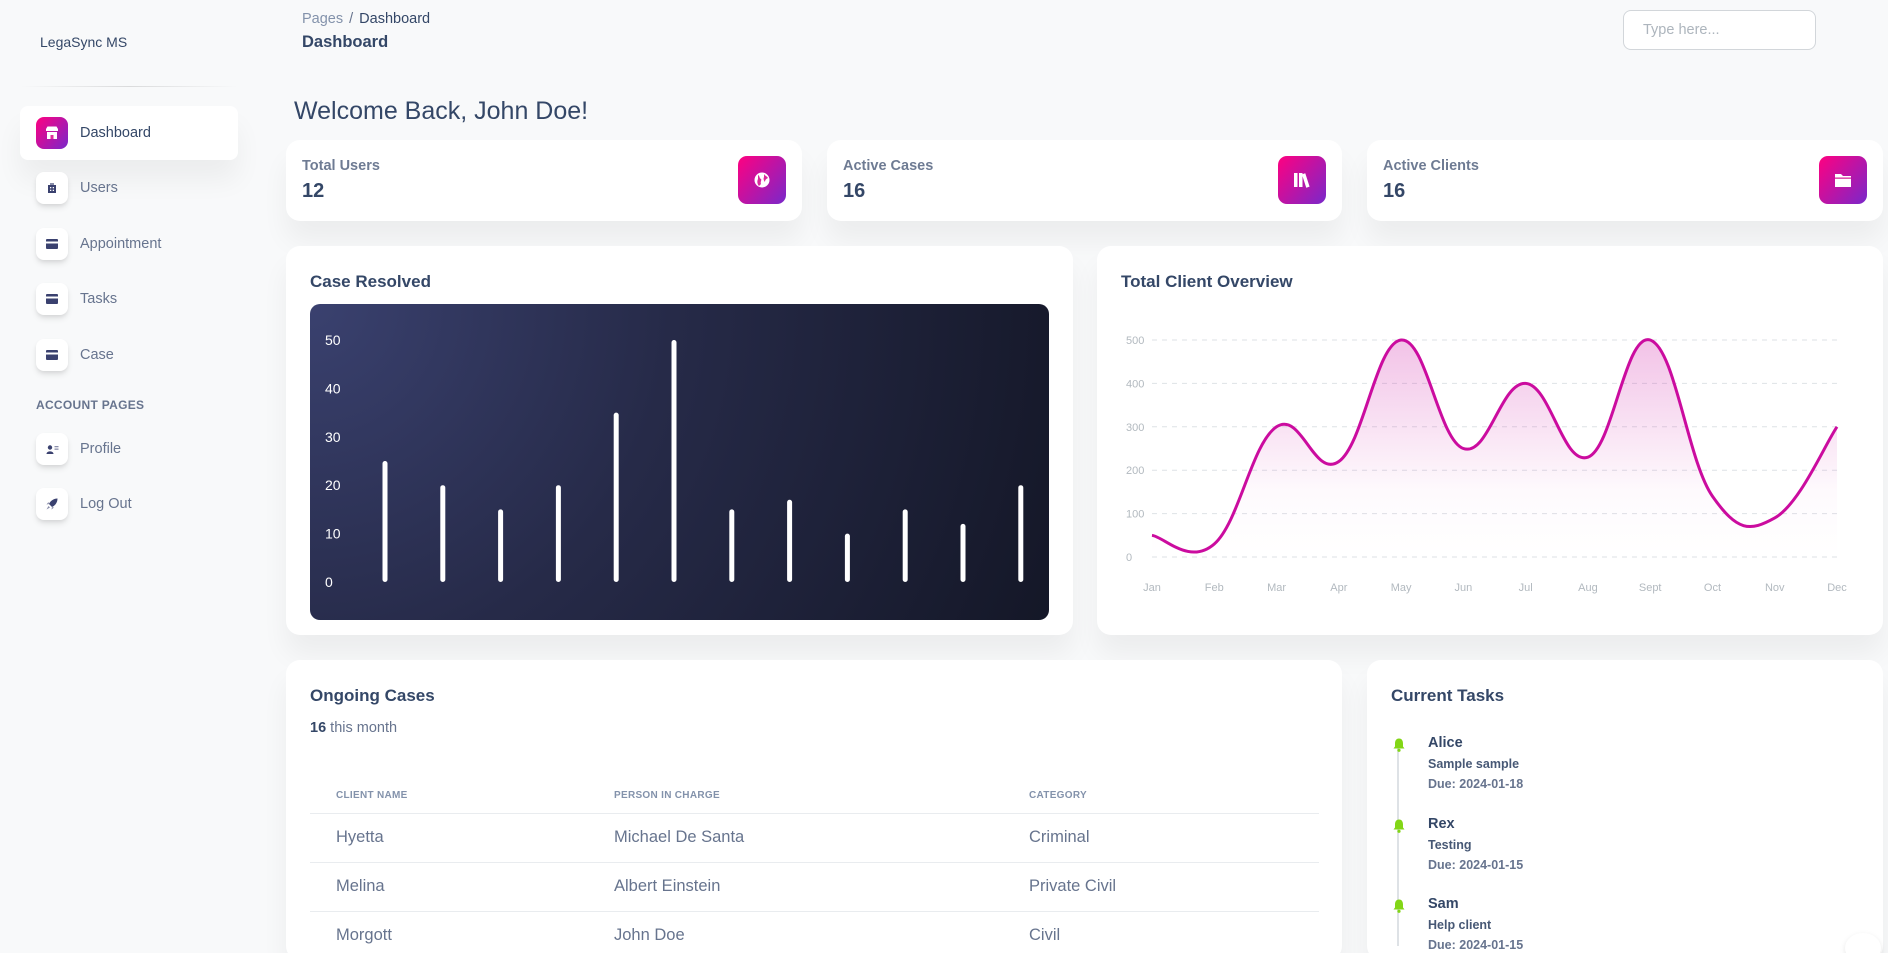 The height and width of the screenshot is (953, 1888). I want to click on x-tick-label: Jul, so click(1526, 588).